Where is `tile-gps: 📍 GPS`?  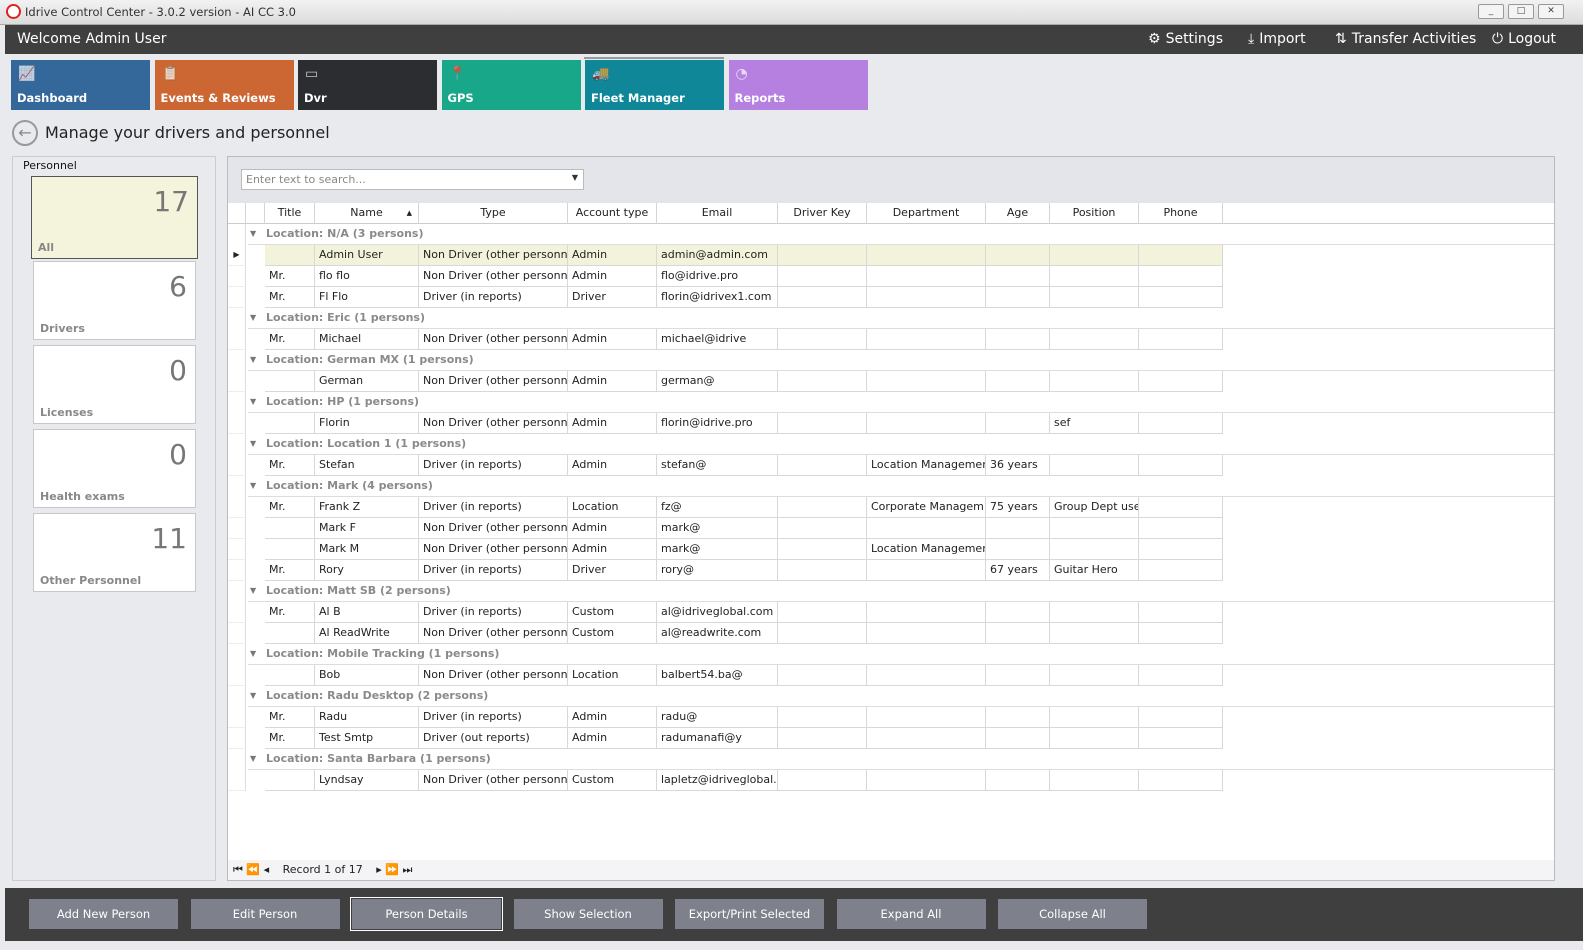
tile-gps: 📍 GPS is located at coordinates (511, 85).